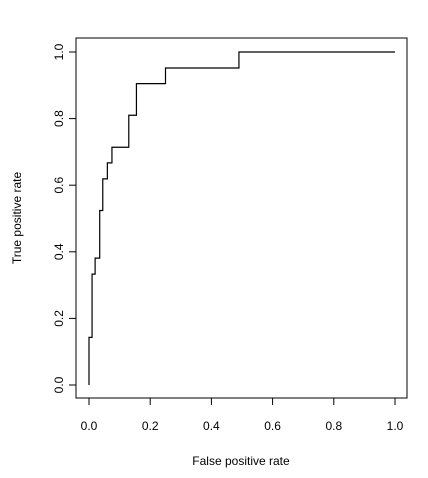 The image size is (428, 478). What do you see at coordinates (17, 218) in the screenshot?
I see `y-axis-title: True positive rate` at bounding box center [17, 218].